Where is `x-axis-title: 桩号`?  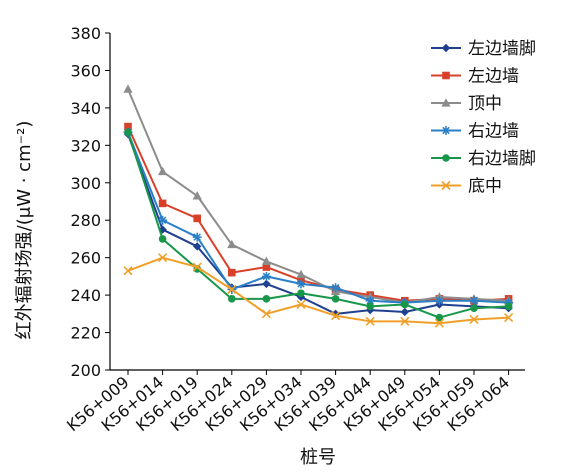
x-axis-title: 桩号 is located at coordinates (318, 457).